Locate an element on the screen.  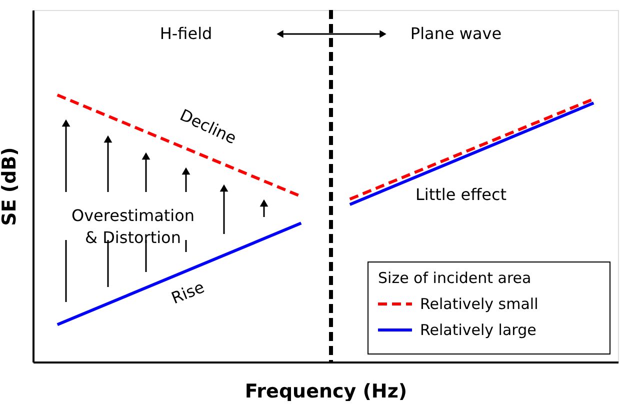
legend-label: Relatively small is located at coordinates (479, 304).